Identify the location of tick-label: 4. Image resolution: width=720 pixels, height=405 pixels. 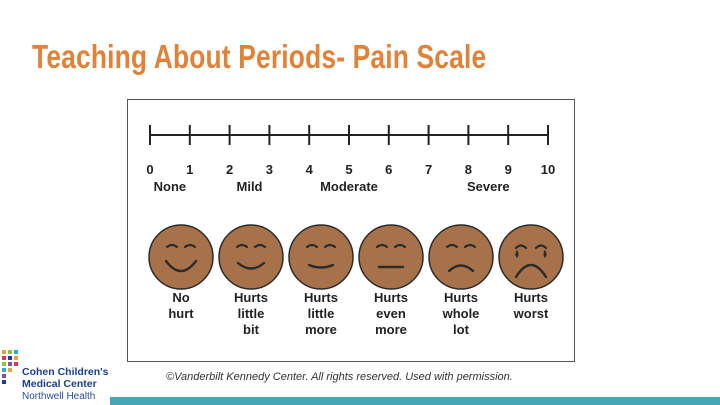
(310, 169).